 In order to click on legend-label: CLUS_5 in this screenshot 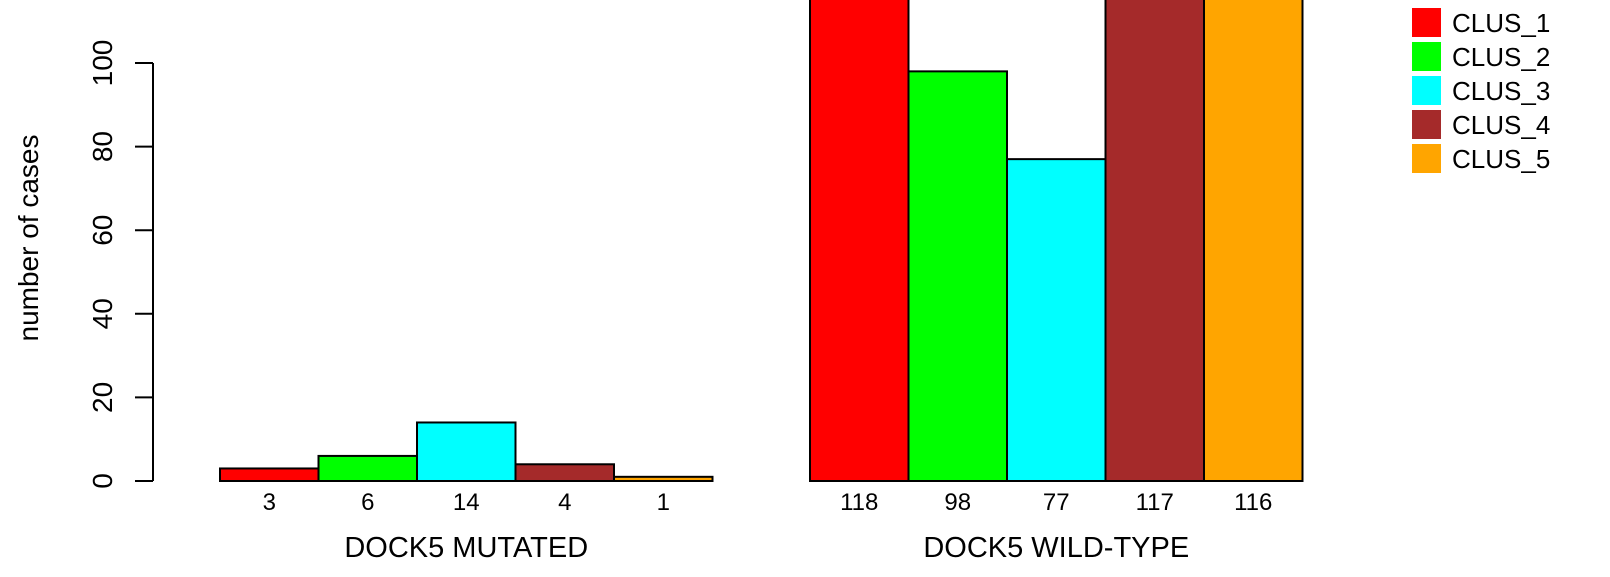, I will do `click(1501, 159)`.